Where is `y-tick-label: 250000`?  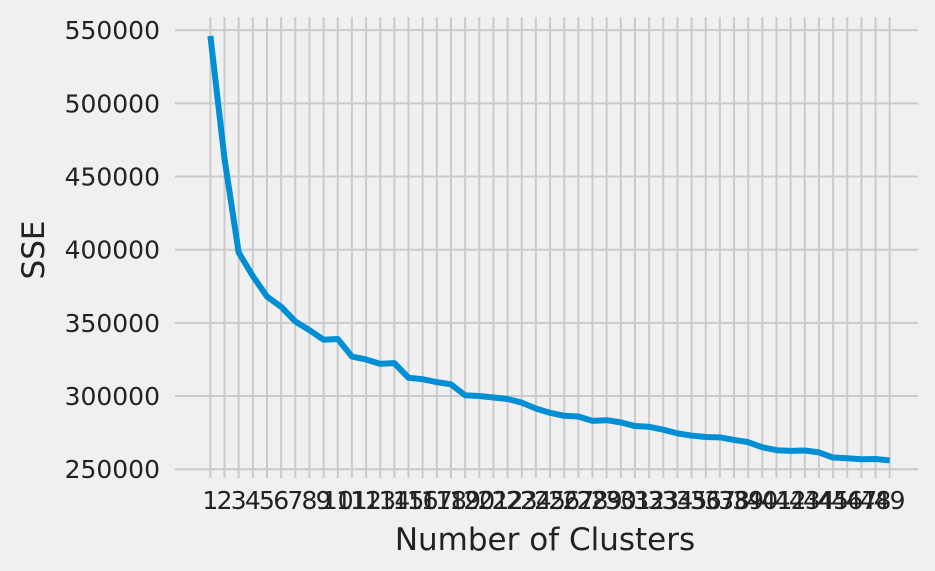
y-tick-label: 250000 is located at coordinates (112, 469).